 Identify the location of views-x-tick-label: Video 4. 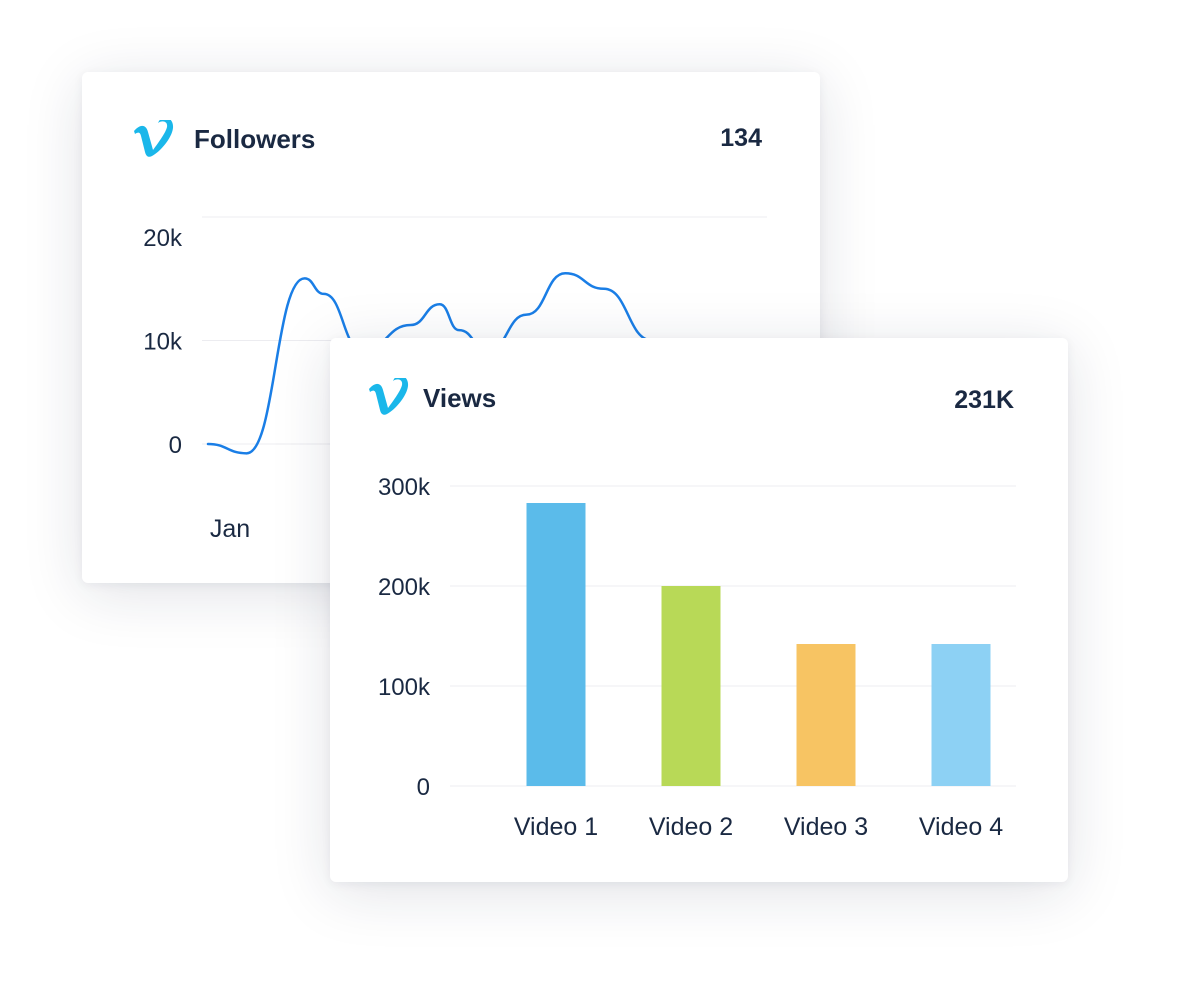
(961, 827).